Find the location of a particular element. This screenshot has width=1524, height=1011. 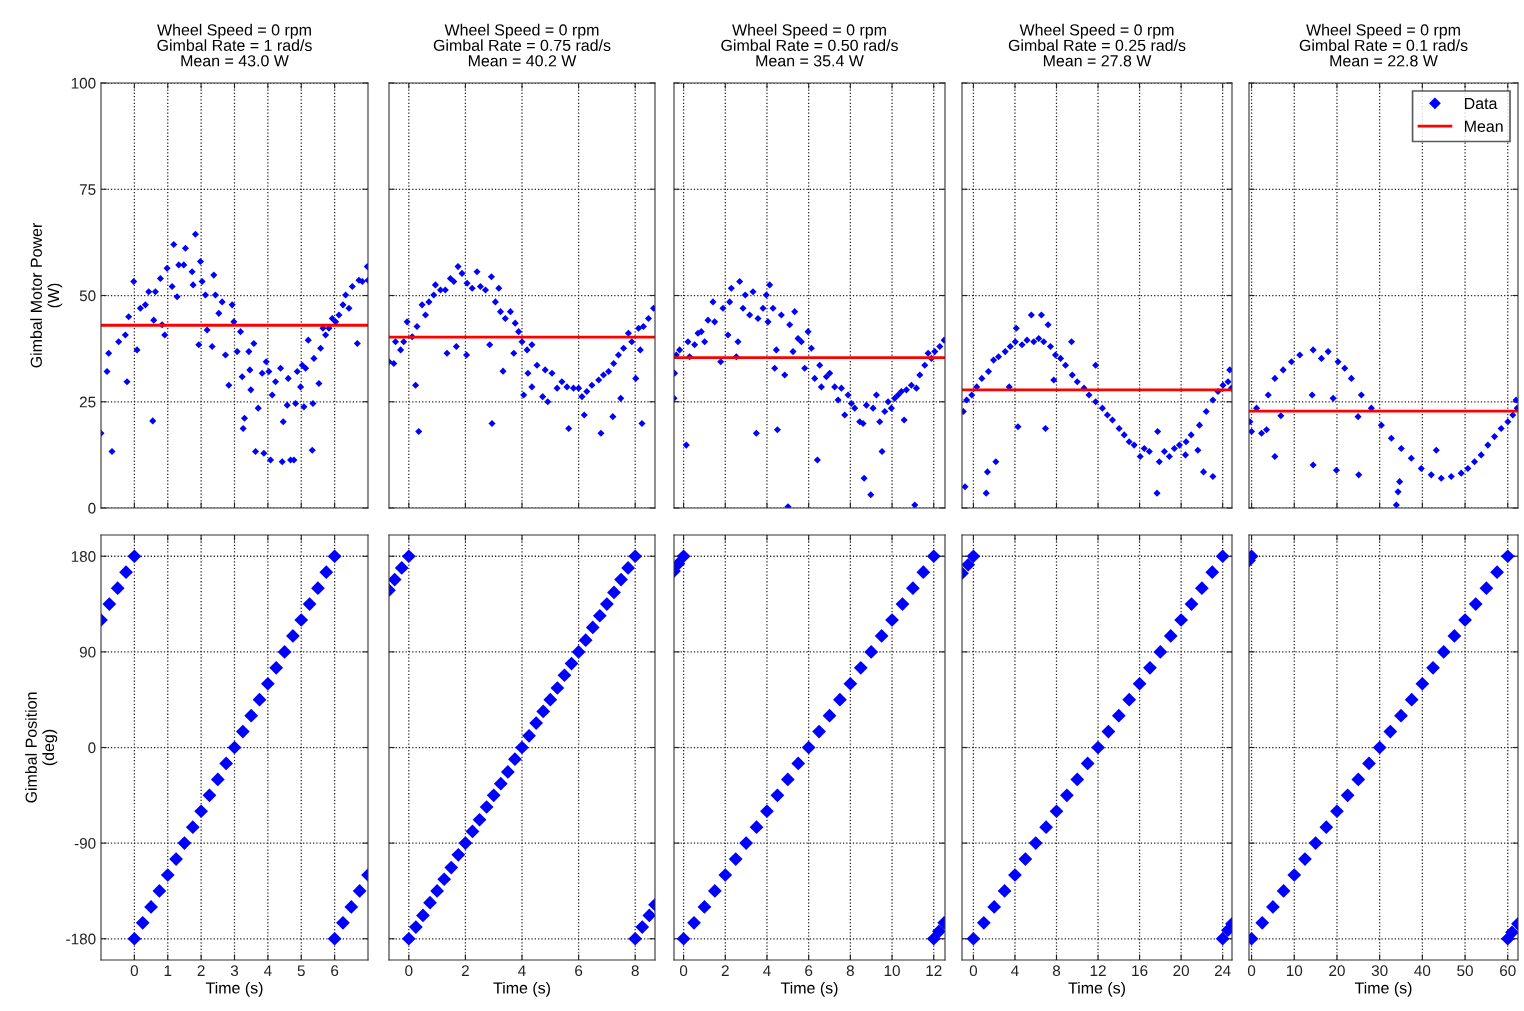

y-axis-title: Gimbal Position (deg) is located at coordinates (41, 747).